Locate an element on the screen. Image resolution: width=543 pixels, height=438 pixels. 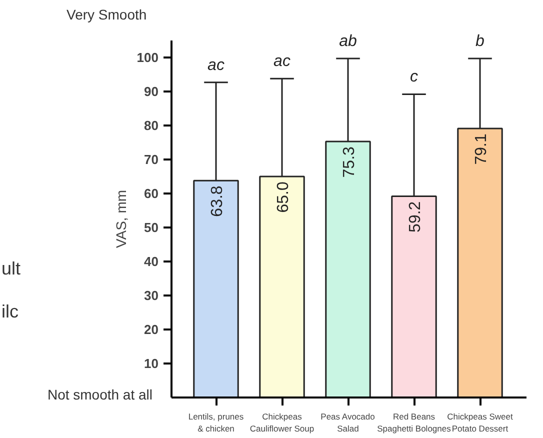
y-tick-label: 40 is located at coordinates (151, 261).